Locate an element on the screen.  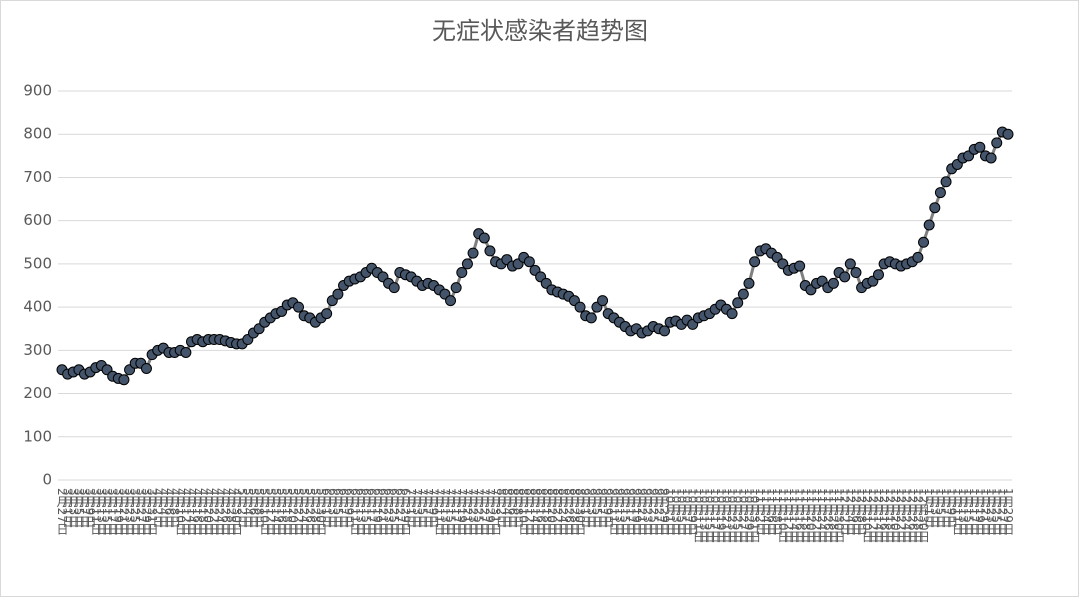
x-tick-label: 4月20日 is located at coordinates (208, 511).